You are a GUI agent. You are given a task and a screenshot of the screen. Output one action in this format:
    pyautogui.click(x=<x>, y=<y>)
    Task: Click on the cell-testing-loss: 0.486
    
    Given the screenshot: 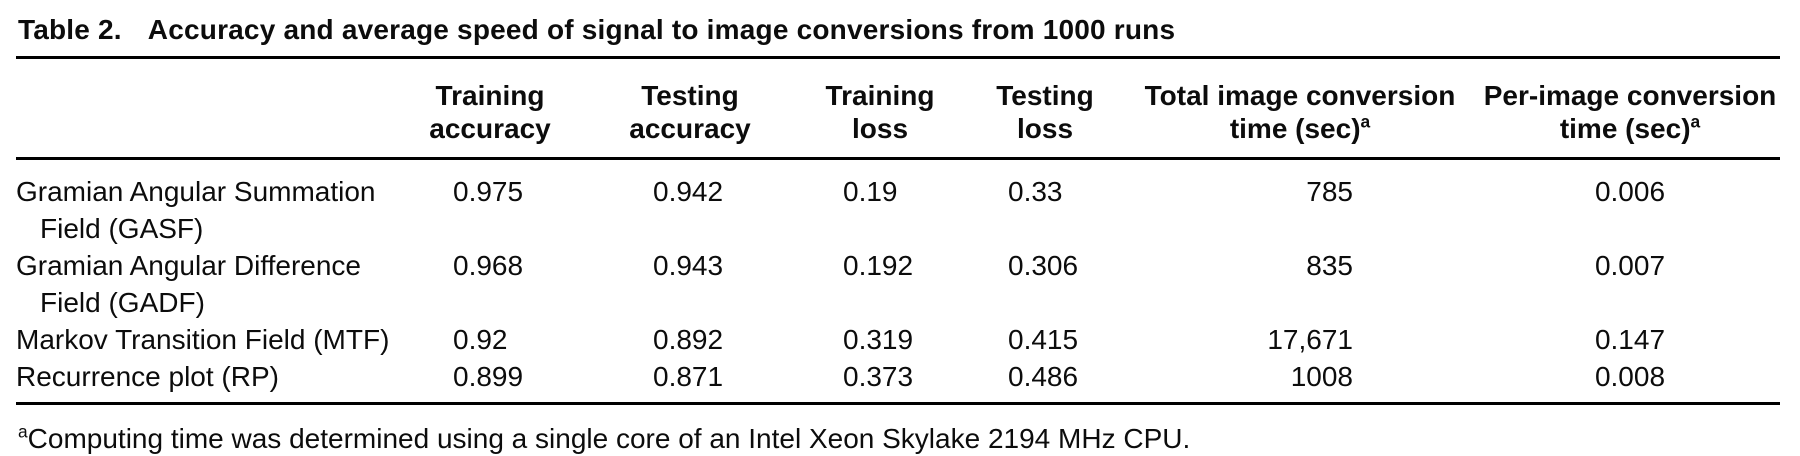 What is the action you would take?
    pyautogui.click(x=1043, y=376)
    